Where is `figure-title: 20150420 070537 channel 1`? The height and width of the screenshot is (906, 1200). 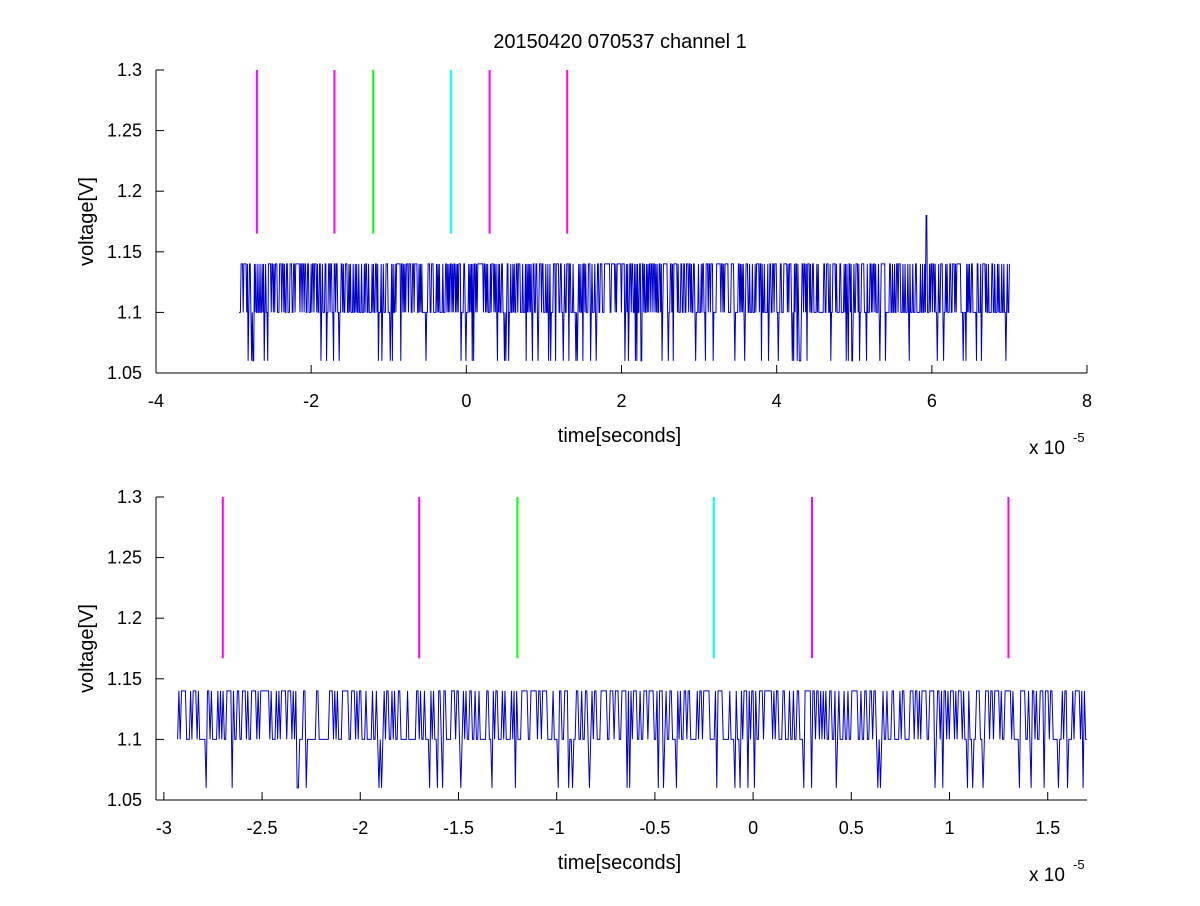 figure-title: 20150420 070537 channel 1 is located at coordinates (620, 42).